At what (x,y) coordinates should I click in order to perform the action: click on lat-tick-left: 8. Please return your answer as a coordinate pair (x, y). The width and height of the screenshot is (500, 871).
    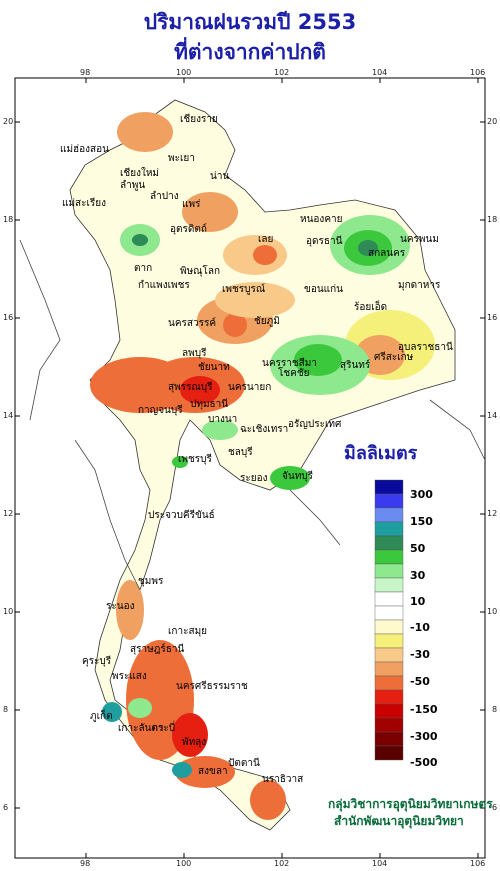
    Looking at the image, I should click on (6, 709).